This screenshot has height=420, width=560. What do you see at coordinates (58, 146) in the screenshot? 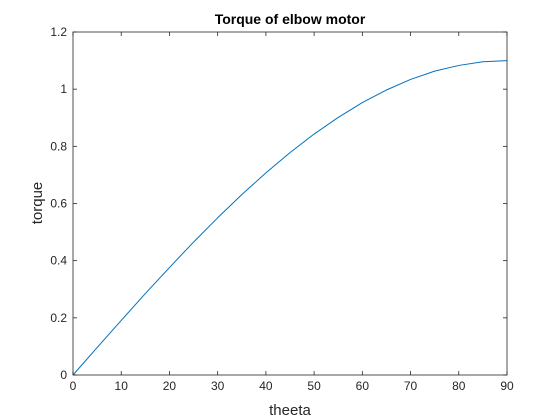
I see `y-tick-label: 0.8` at bounding box center [58, 146].